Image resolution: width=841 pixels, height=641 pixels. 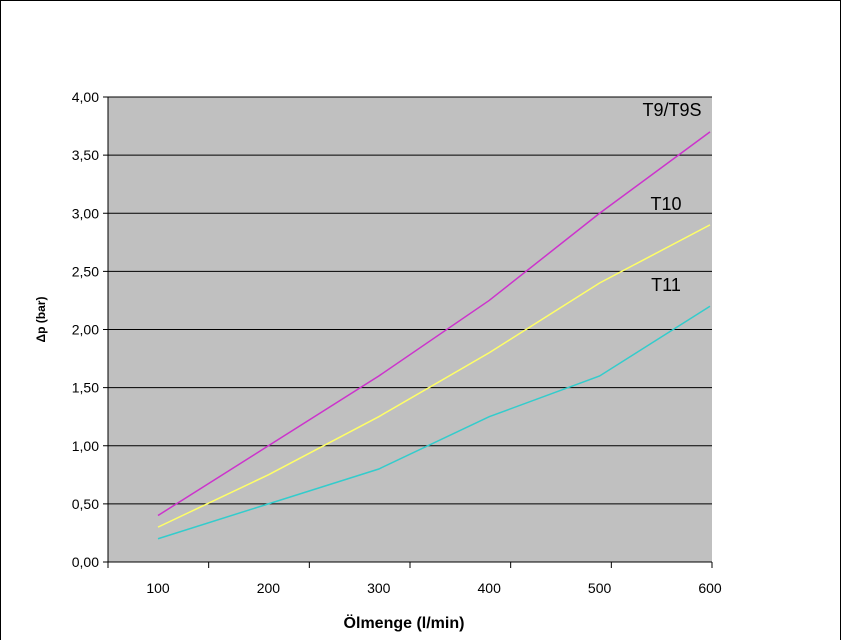 What do you see at coordinates (85, 213) in the screenshot?
I see `y-tick-label: 3,00` at bounding box center [85, 213].